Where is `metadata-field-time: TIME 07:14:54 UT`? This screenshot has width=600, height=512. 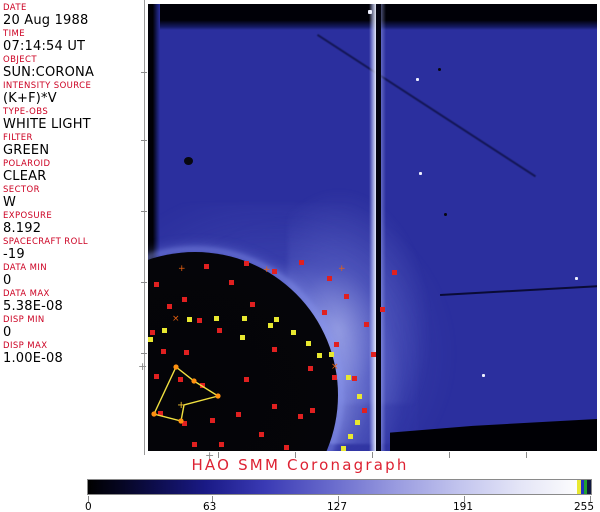
metadata-field-time: TIME 07:14:54 UT is located at coordinates (73, 41).